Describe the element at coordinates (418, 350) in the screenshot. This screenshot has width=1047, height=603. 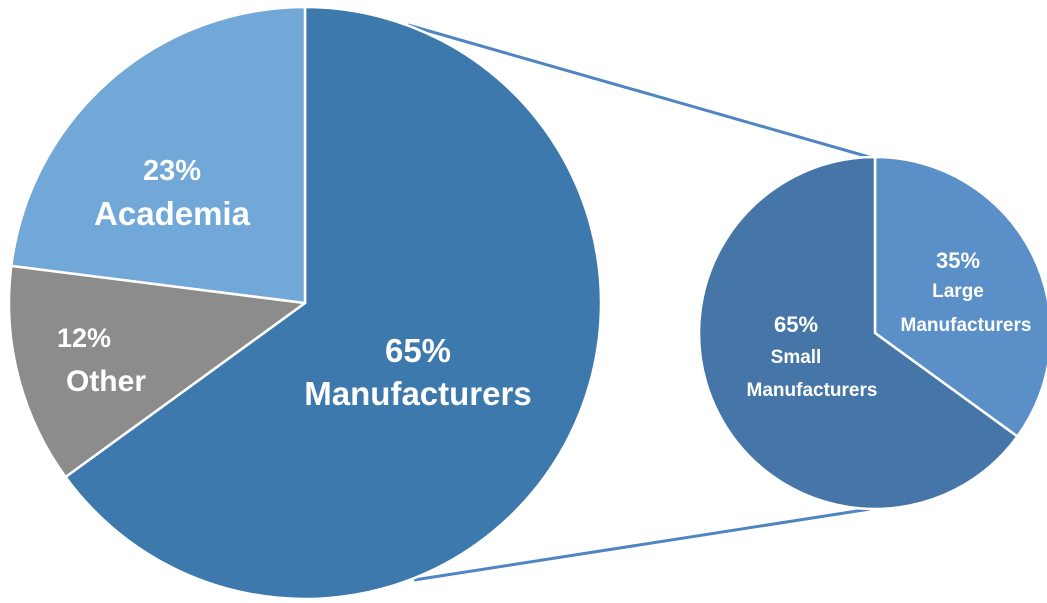
I see `label-manufacturers-percent: 65%` at that location.